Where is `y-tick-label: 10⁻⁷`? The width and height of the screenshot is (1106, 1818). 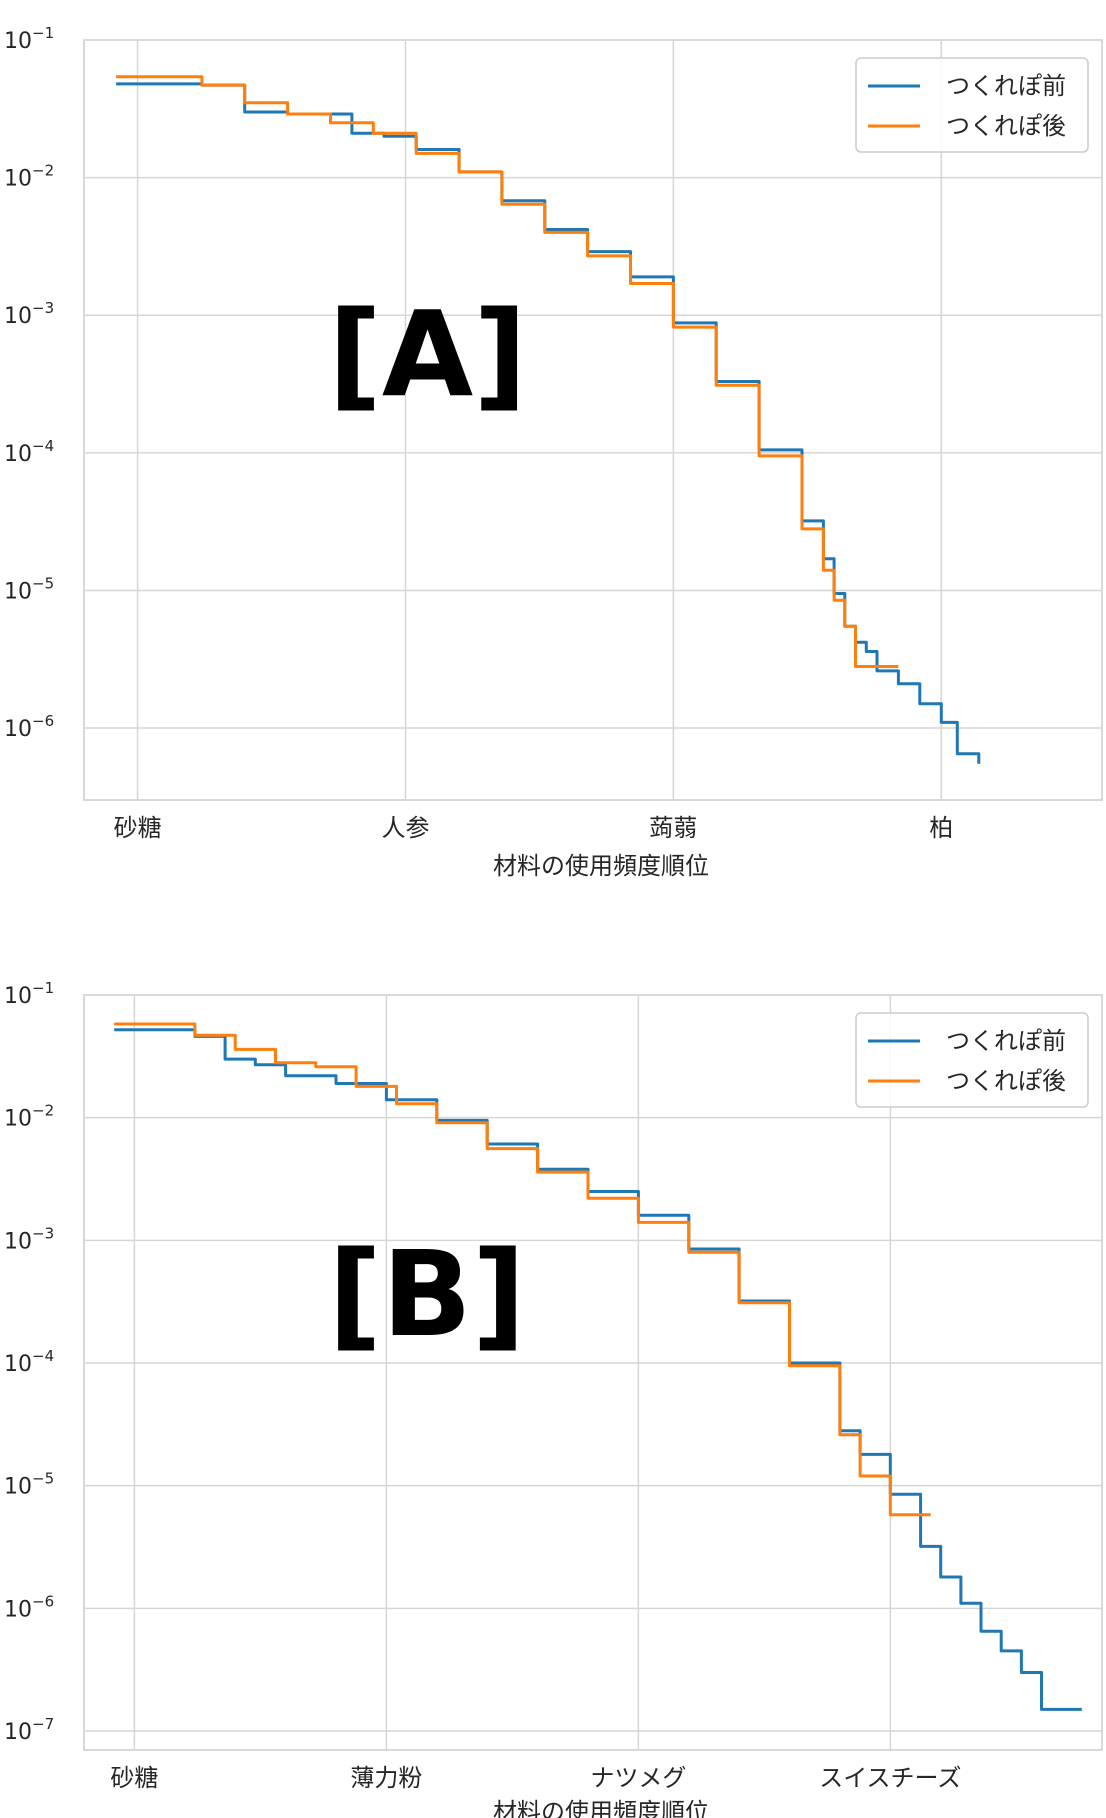
y-tick-label: 10⁻⁷ is located at coordinates (29, 1730).